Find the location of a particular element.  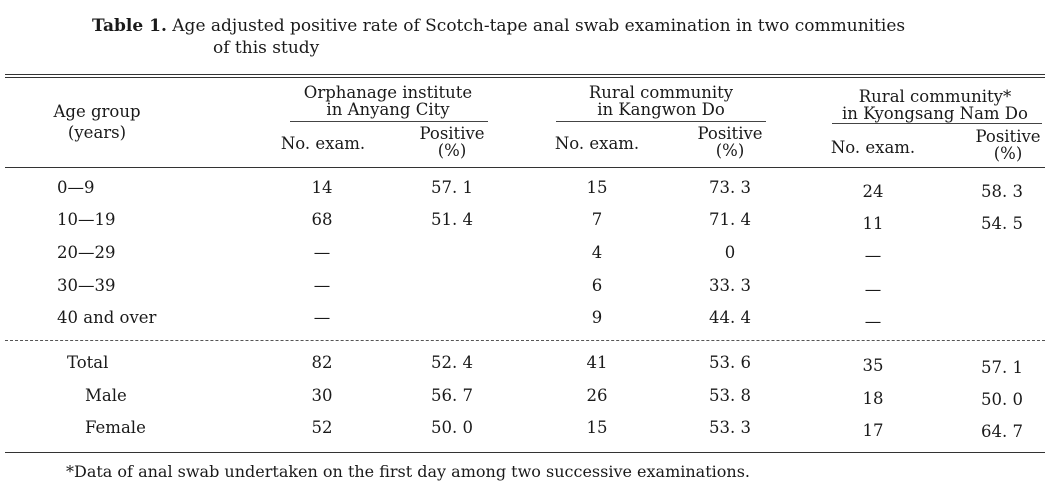

table-cell: 4 is located at coordinates (597, 252).